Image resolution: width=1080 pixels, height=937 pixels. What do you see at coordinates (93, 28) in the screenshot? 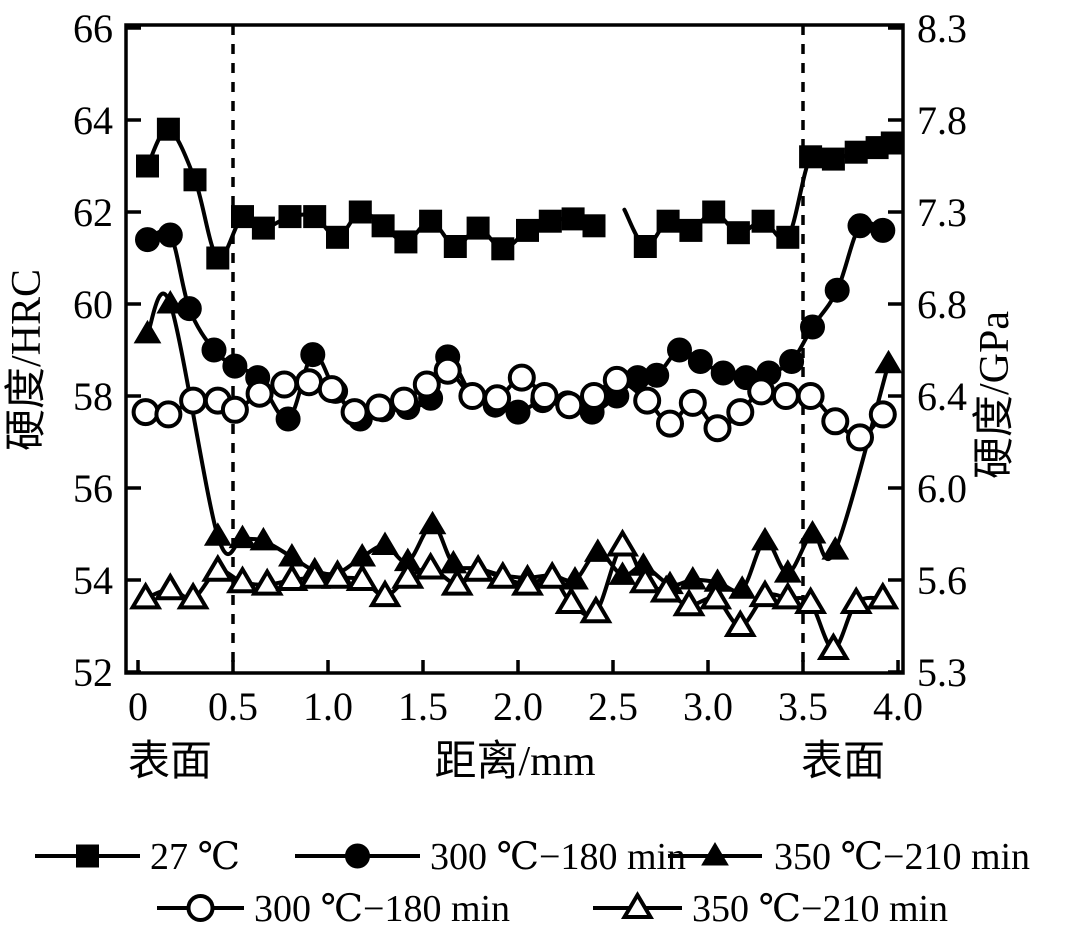
I see `y-tick-label-left: 66` at bounding box center [93, 28].